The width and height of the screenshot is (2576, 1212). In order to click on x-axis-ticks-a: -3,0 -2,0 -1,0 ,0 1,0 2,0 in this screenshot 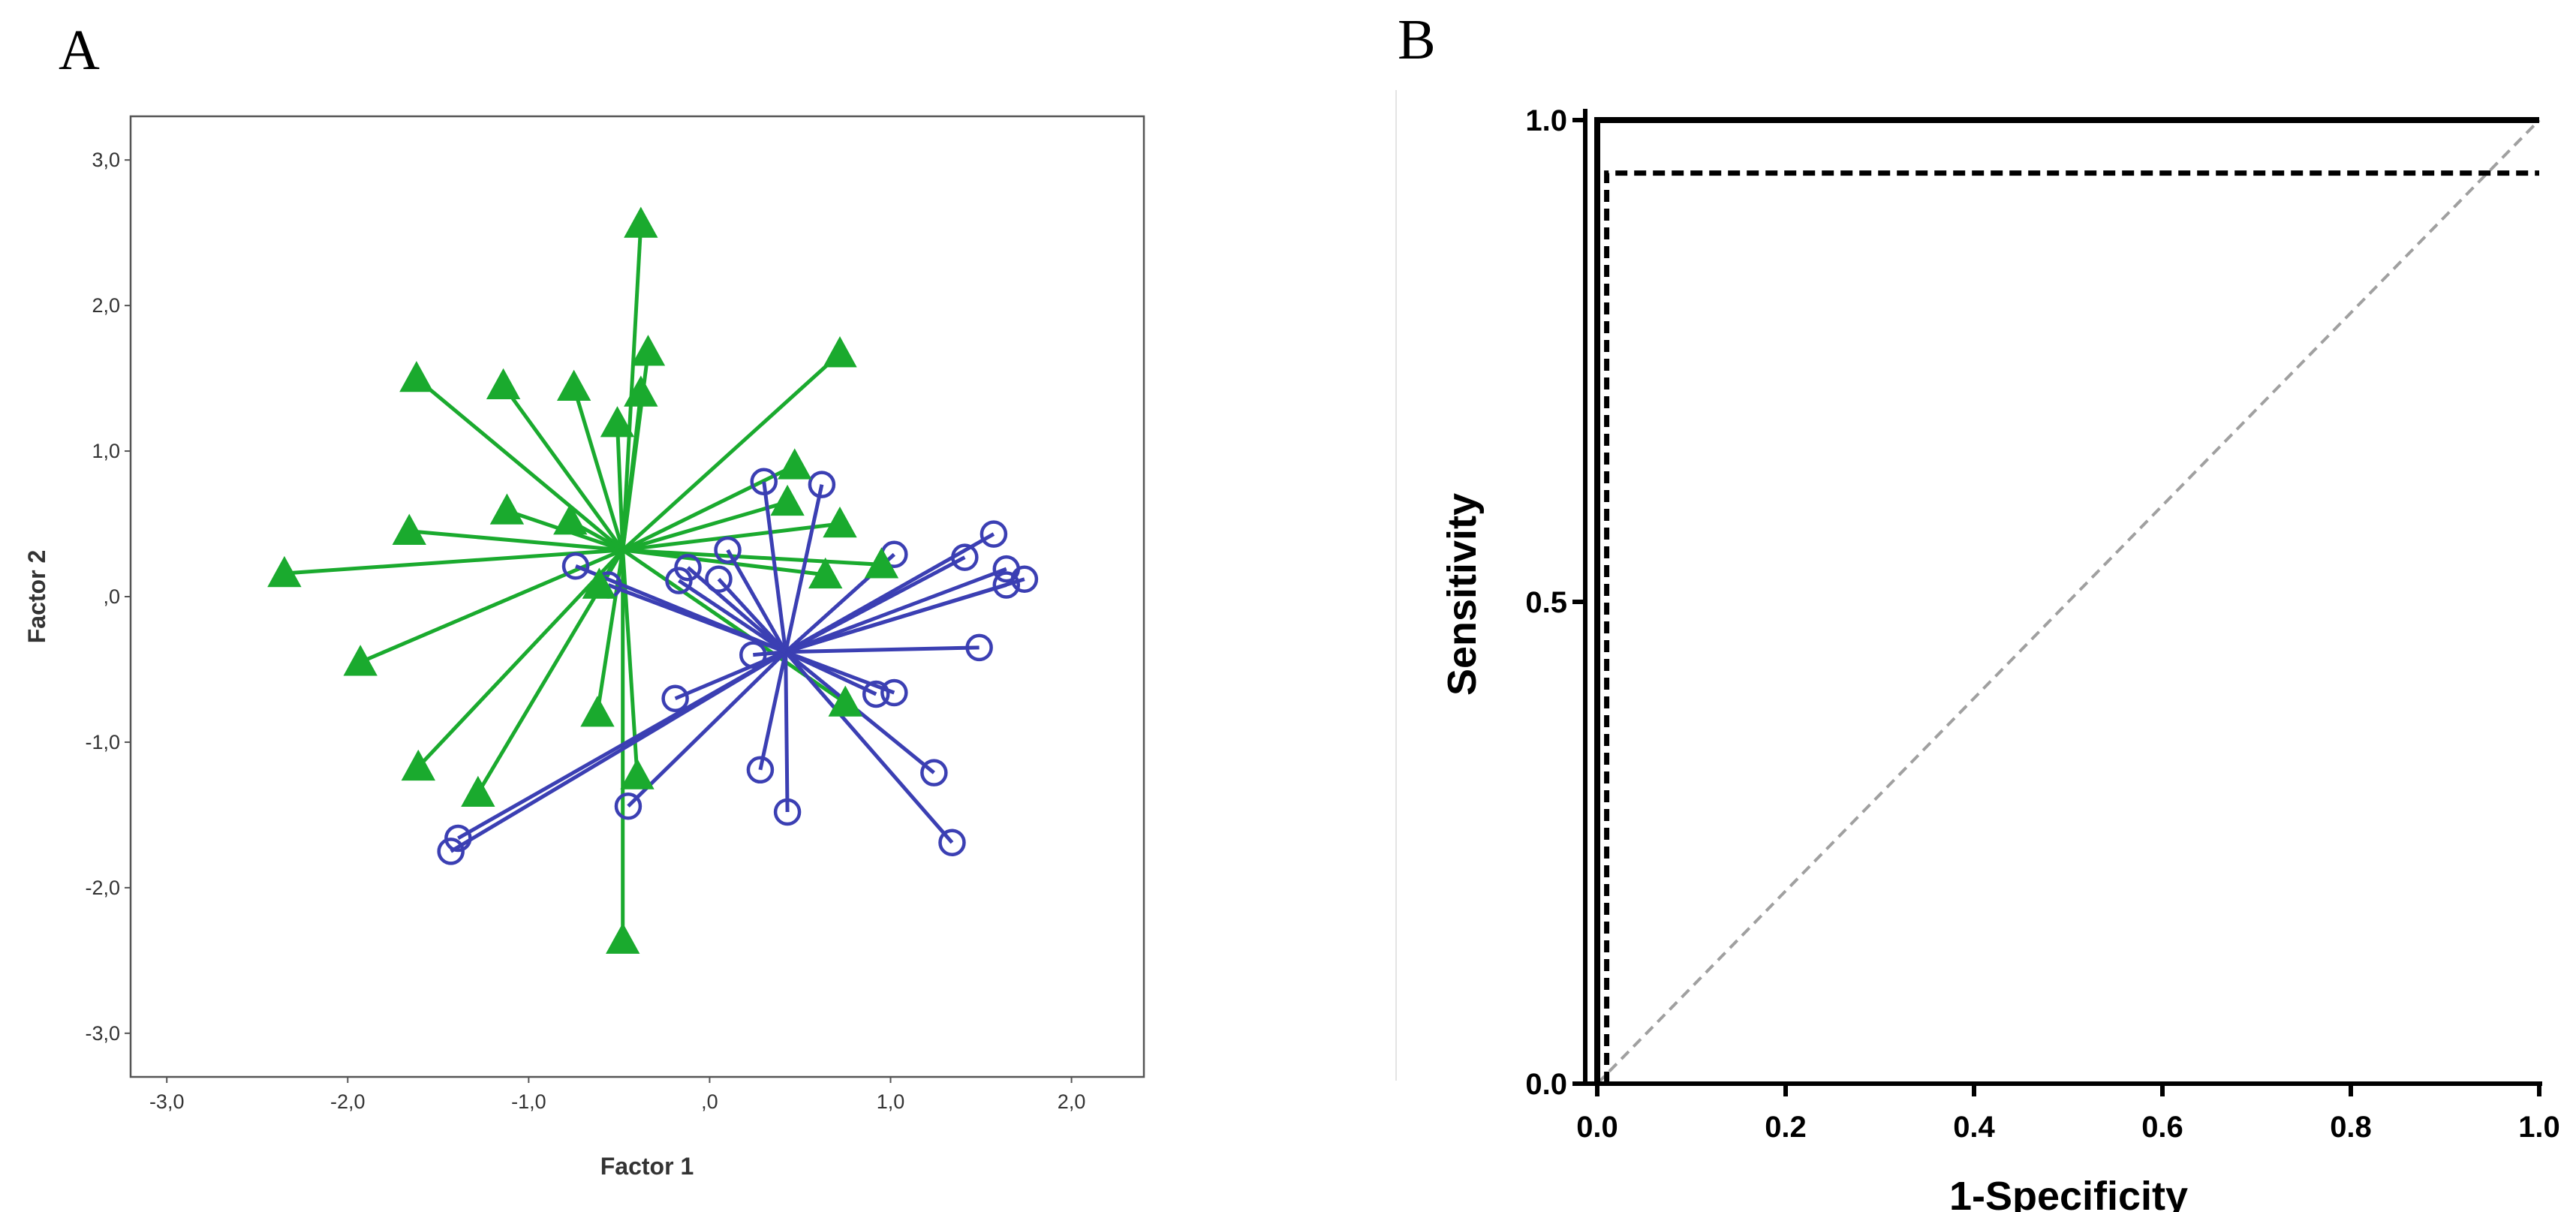, I will do `click(617, 1095)`.